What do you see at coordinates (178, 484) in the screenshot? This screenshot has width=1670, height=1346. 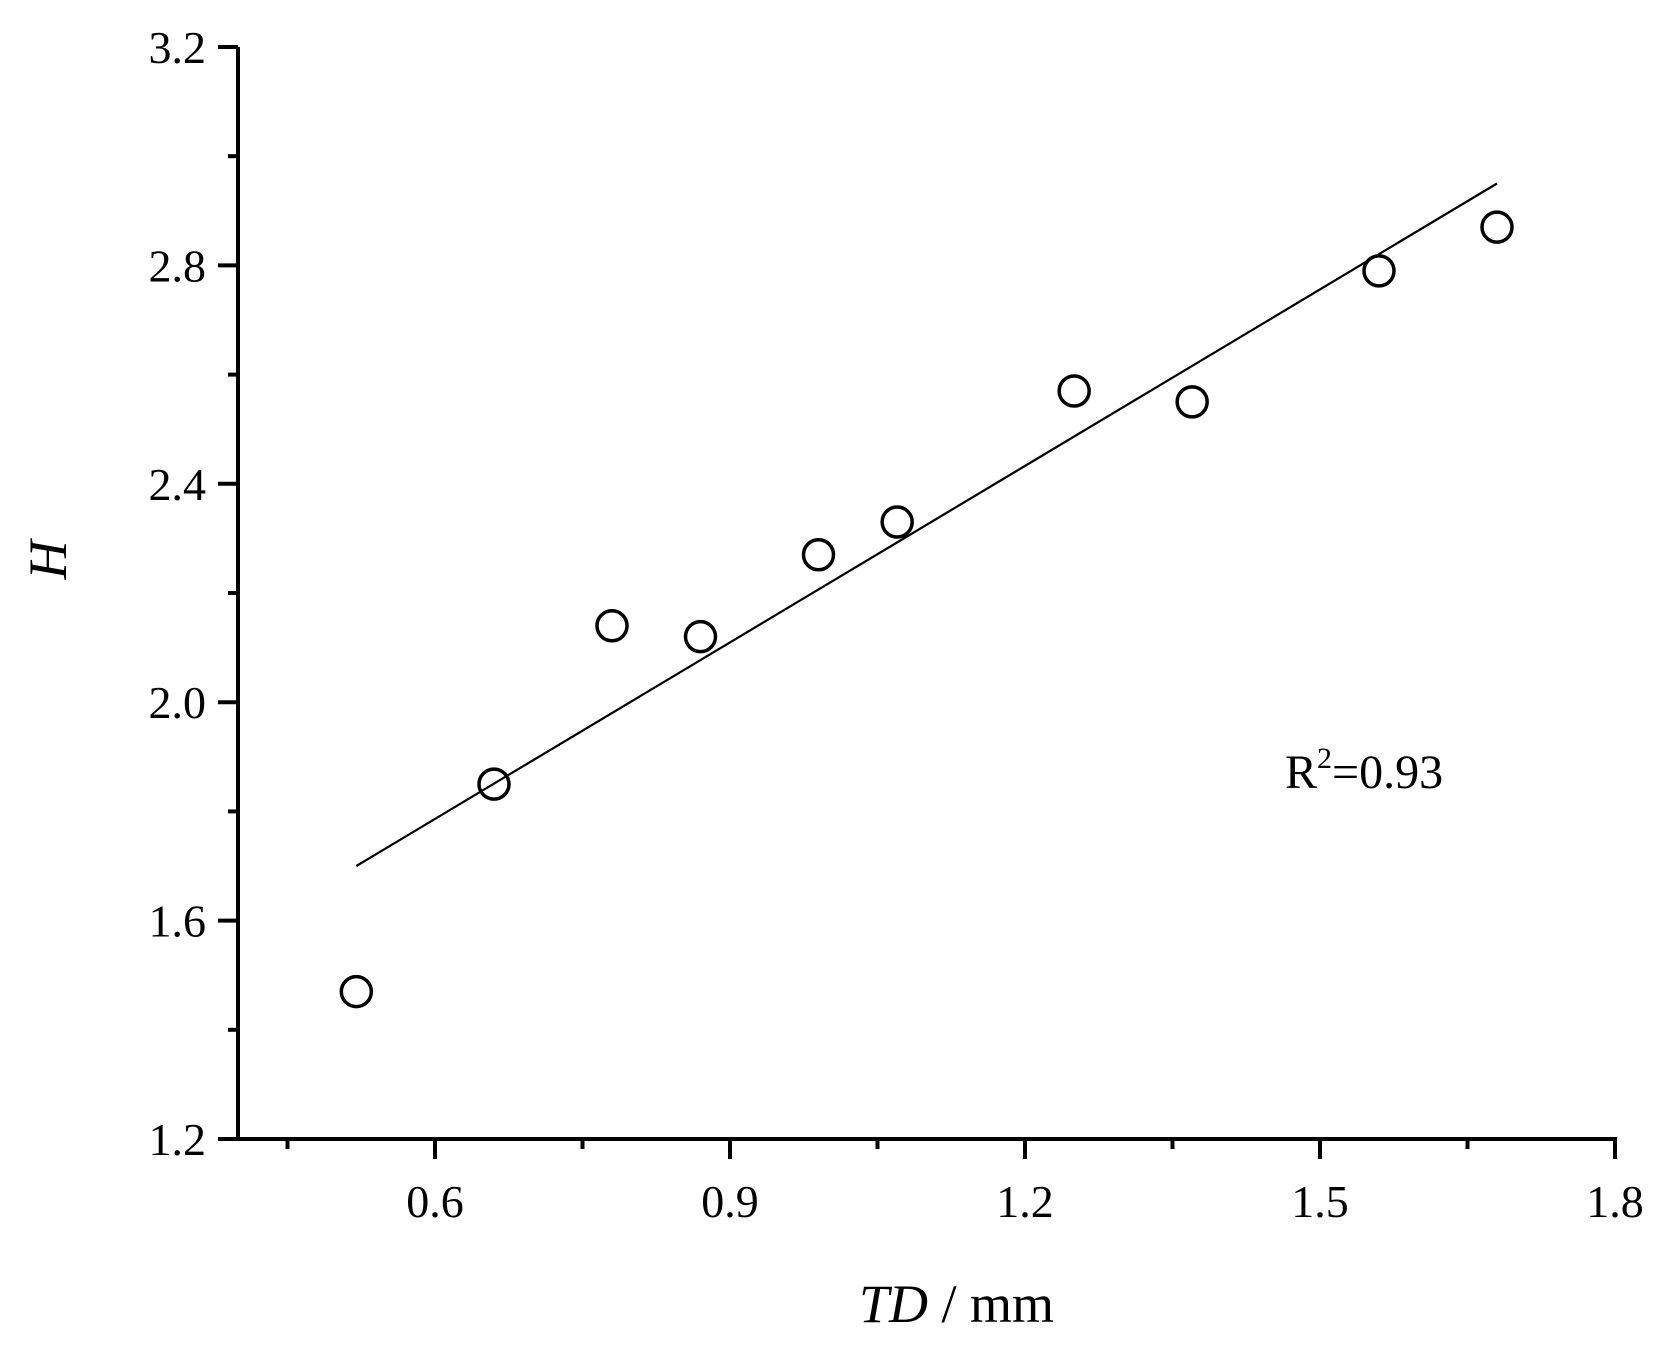 I see `y-tick-label: 2.4` at bounding box center [178, 484].